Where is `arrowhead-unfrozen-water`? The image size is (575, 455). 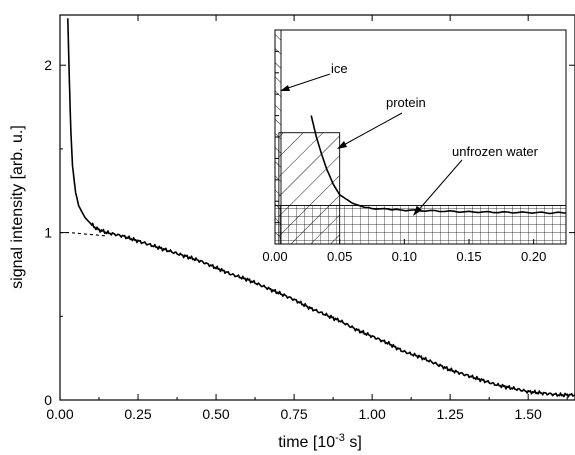
arrowhead-unfrozen-water is located at coordinates (417, 211).